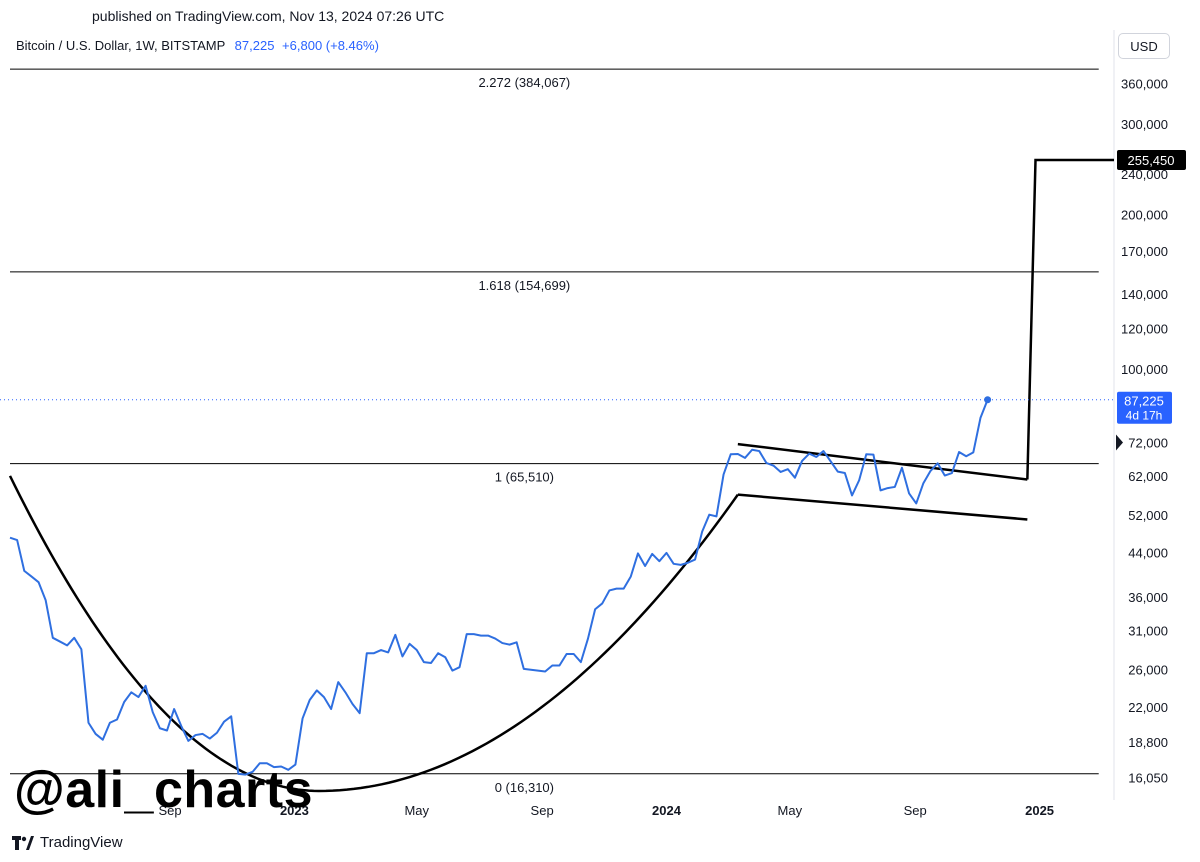 This screenshot has height=862, width=1200. I want to click on y-tick-label-1: 300,000, so click(1144, 124).